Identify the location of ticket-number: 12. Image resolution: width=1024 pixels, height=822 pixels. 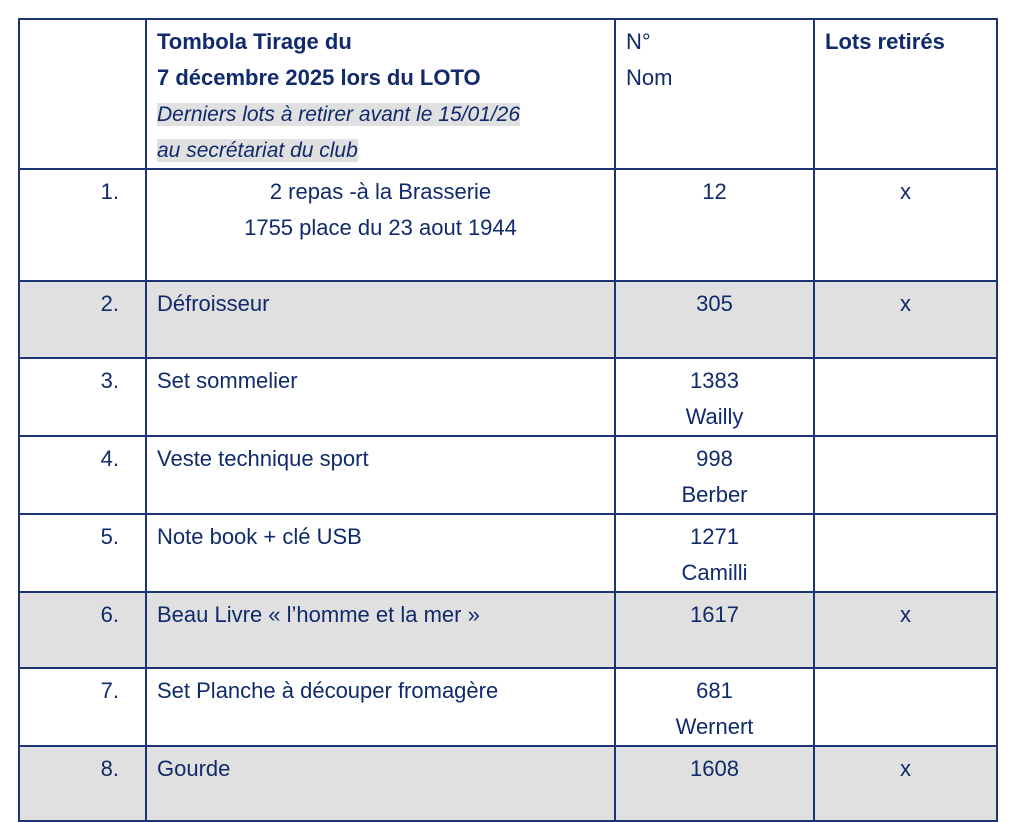
(714, 191).